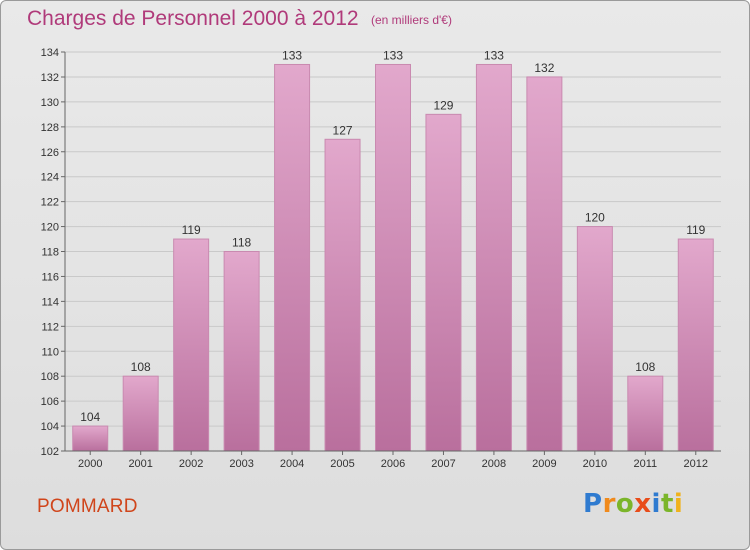  I want to click on y-tick-label: 124, so click(50, 178).